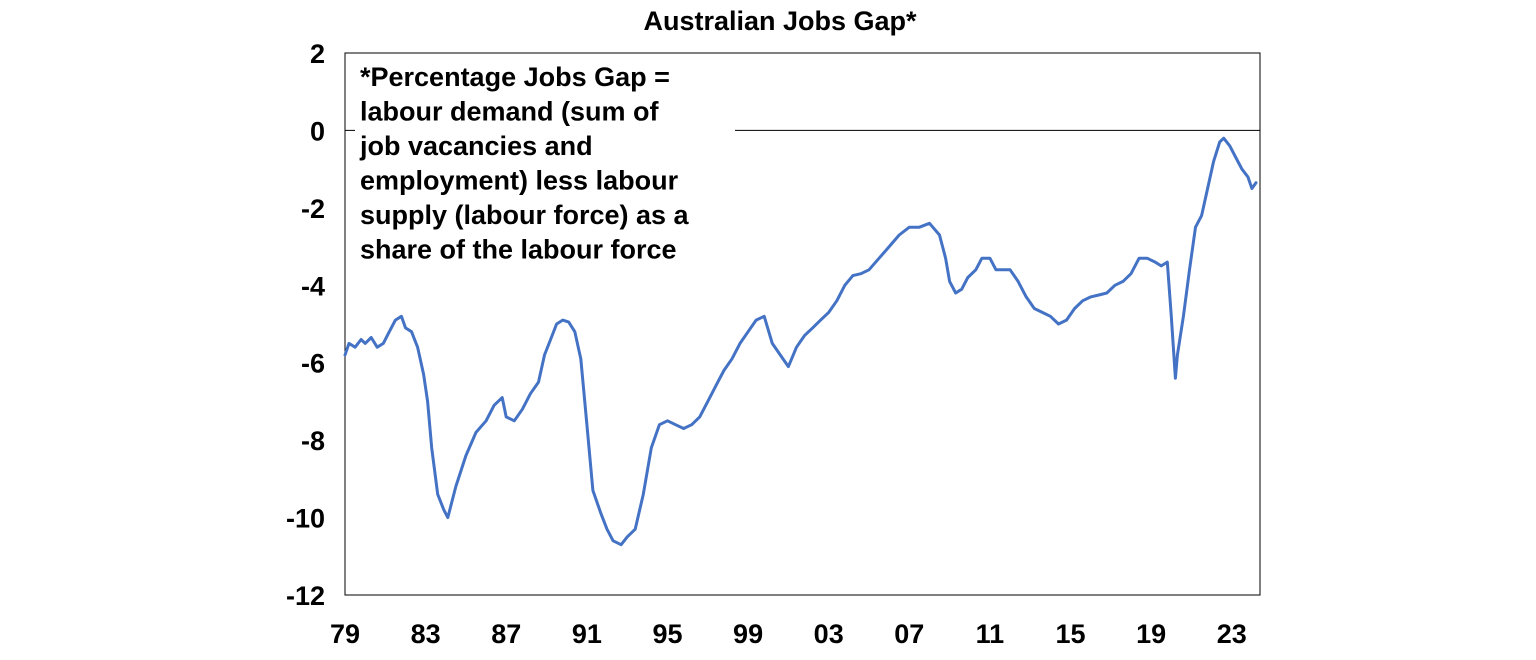 This screenshot has height=660, width=1536. Describe the element at coordinates (305, 325) in the screenshot. I see `y-axis: 2 0 -2 -4 -6 -8 -10 -12` at that location.